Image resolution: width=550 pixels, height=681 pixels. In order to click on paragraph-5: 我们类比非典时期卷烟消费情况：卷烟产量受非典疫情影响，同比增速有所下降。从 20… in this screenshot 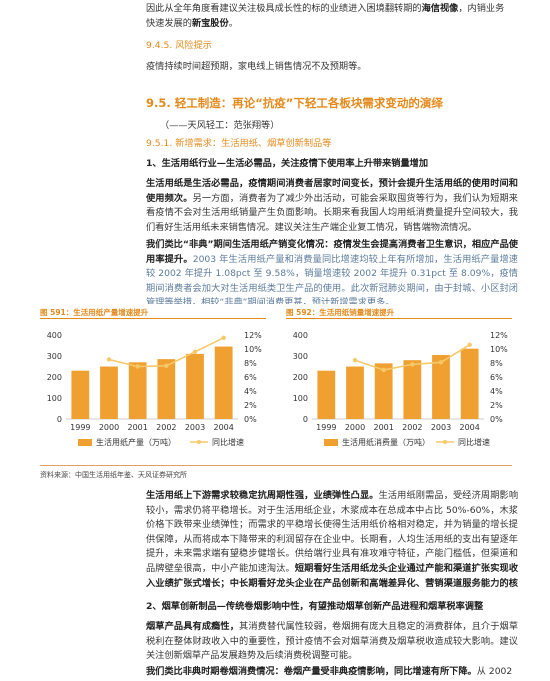, I will do `click(329, 671)`.